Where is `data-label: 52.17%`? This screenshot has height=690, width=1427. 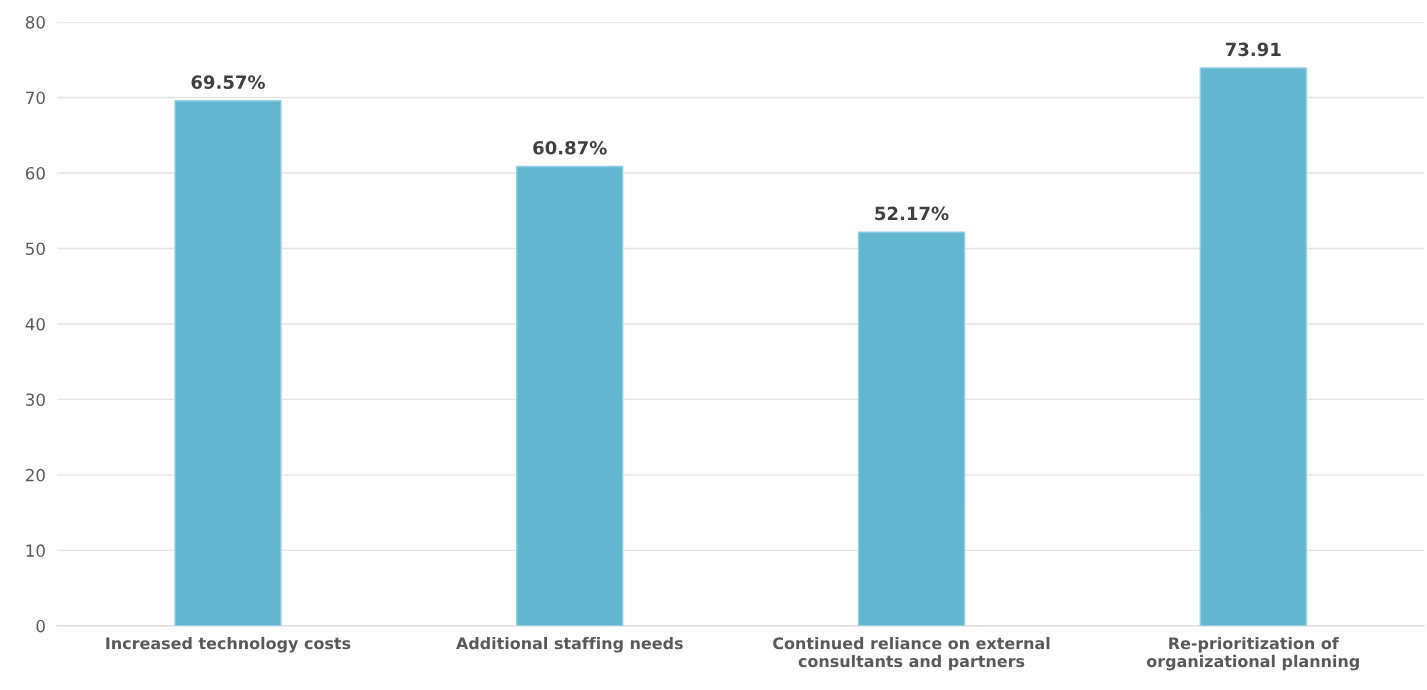
data-label: 52.17% is located at coordinates (912, 213).